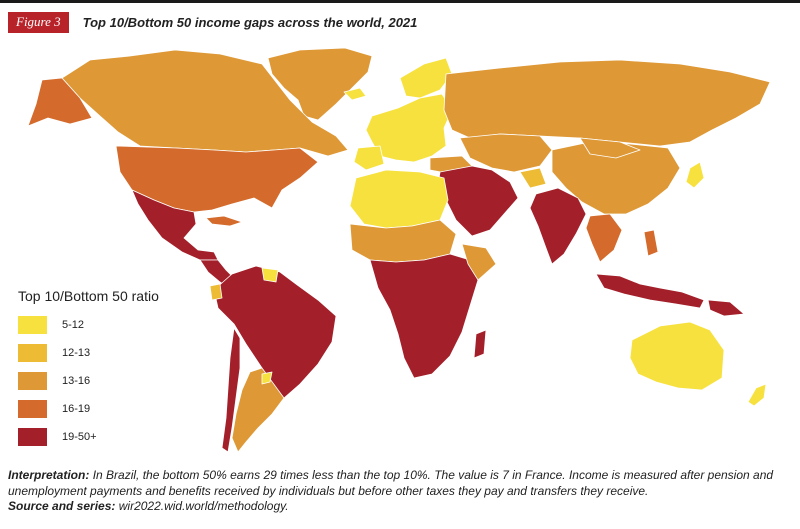  I want to click on ecuador, so click(216, 292).